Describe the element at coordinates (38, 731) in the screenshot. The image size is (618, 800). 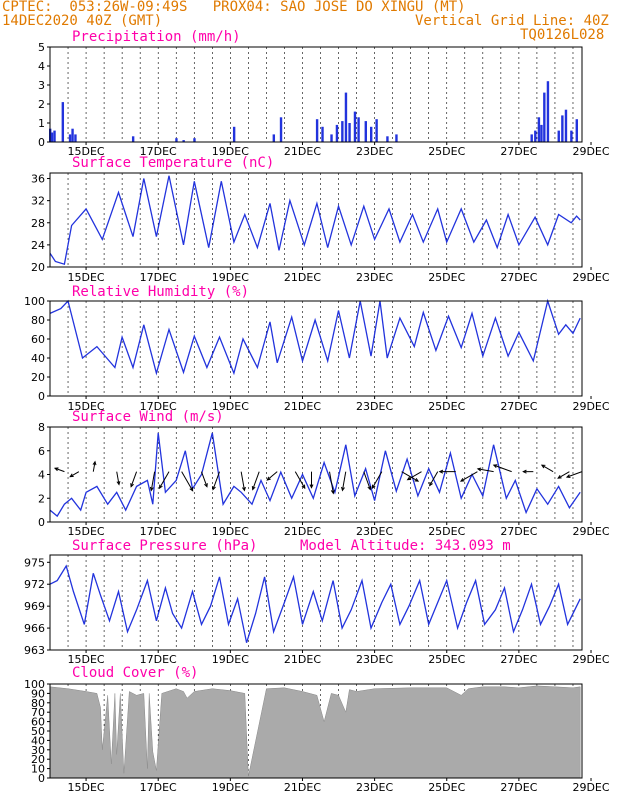
I see `y-tick-label: 50` at that location.